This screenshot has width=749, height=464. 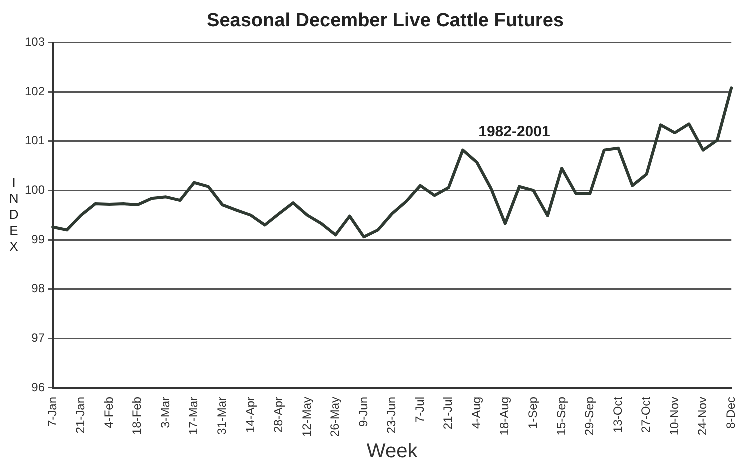 What do you see at coordinates (165, 412) in the screenshot?
I see `x-tick-label: 3-Mar` at bounding box center [165, 412].